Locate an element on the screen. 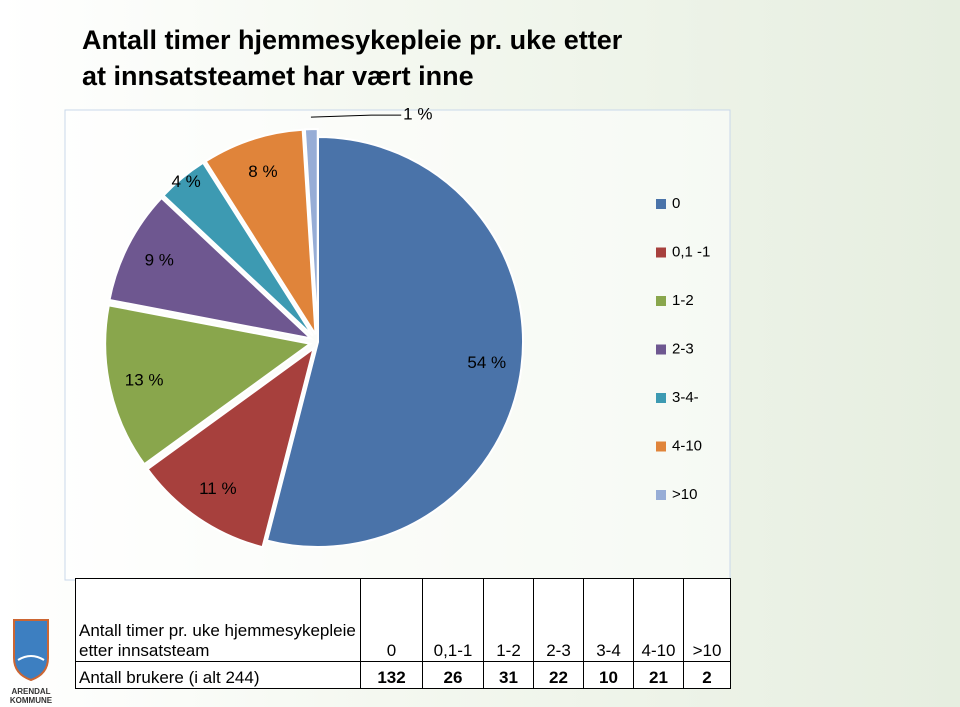 This screenshot has width=960, height=707. legend-label: 0,1 -1 is located at coordinates (691, 251).